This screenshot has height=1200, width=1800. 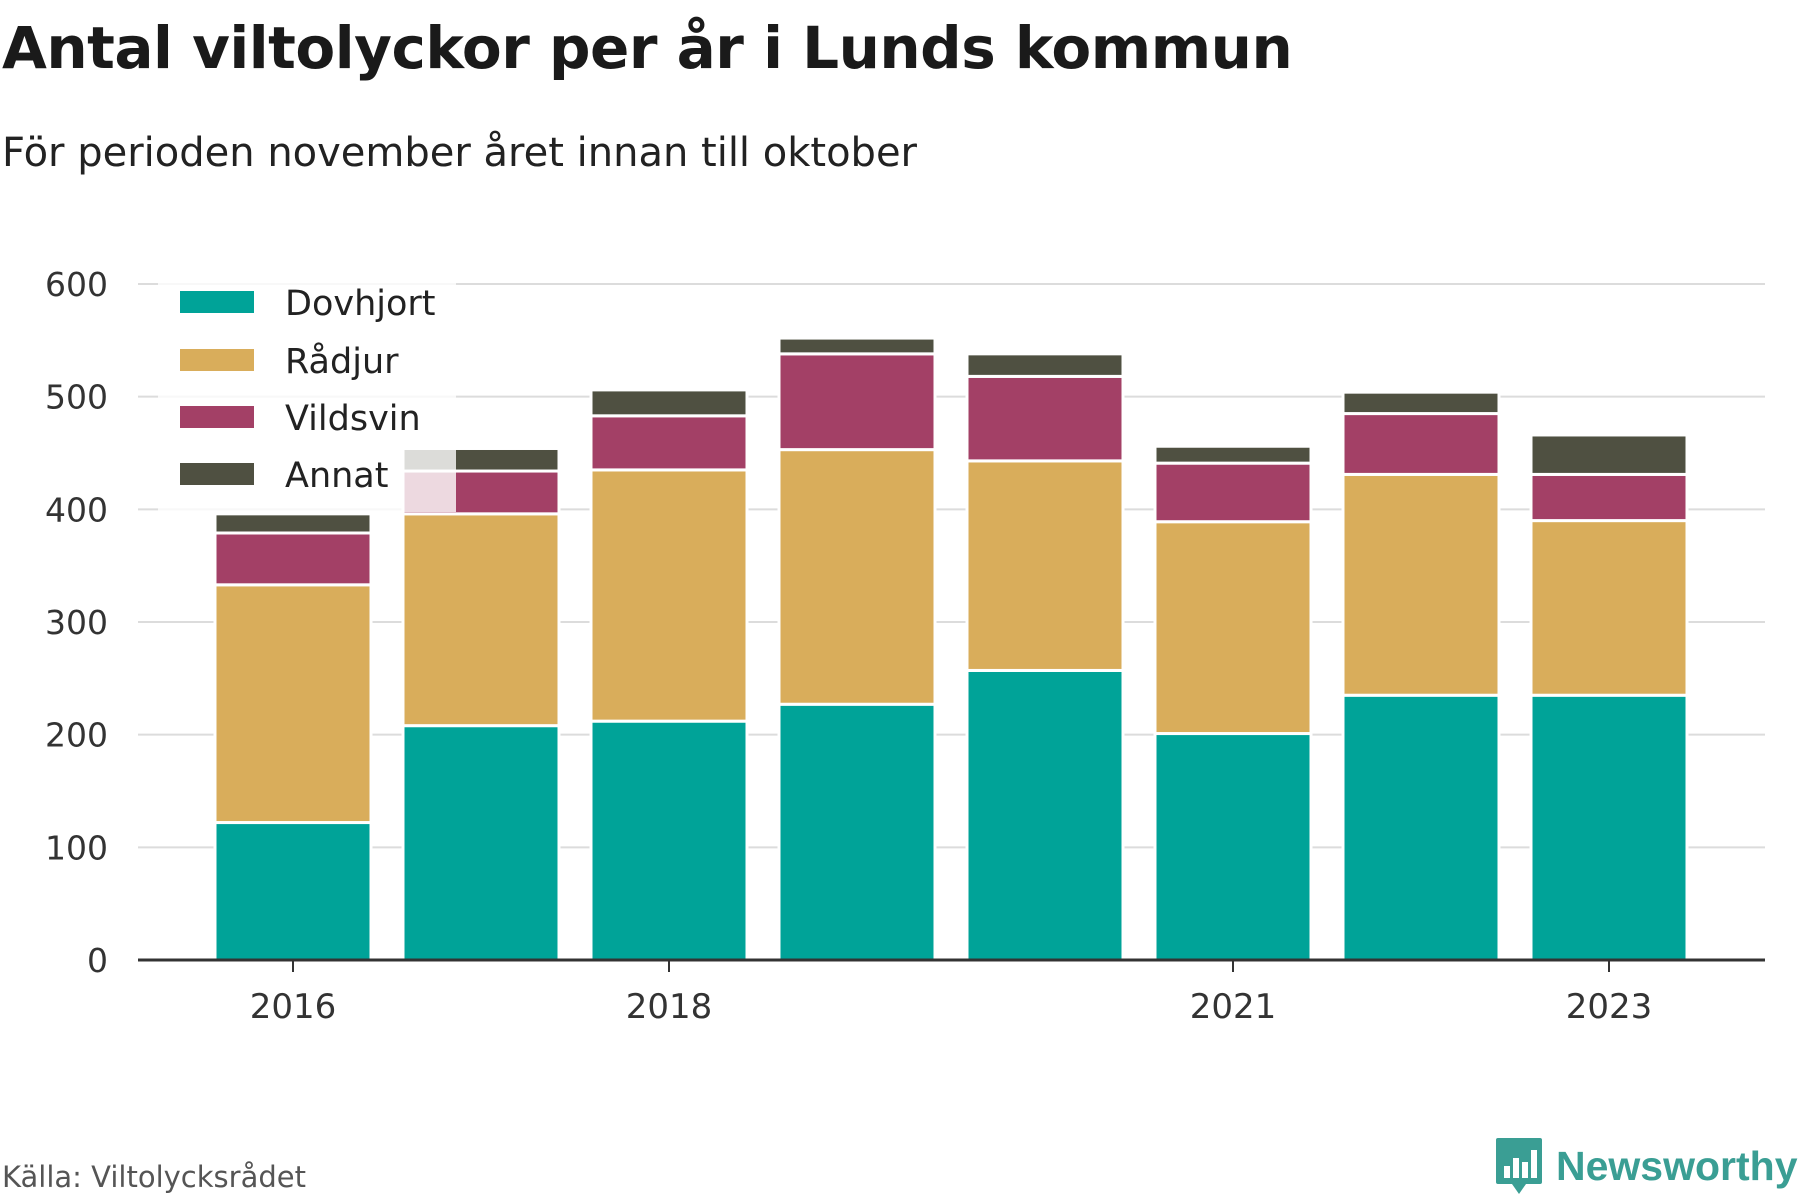 I want to click on bar-segment-dovhjort-2019, so click(x=857, y=832).